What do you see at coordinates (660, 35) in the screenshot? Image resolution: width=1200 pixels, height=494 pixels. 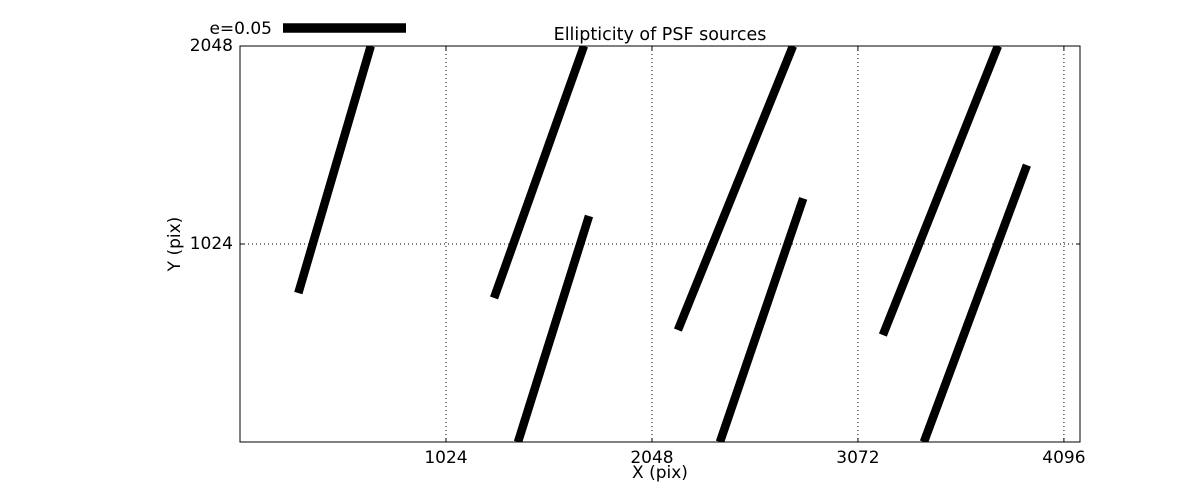 I see `chart-title: Ellipticity of PSF sources` at bounding box center [660, 35].